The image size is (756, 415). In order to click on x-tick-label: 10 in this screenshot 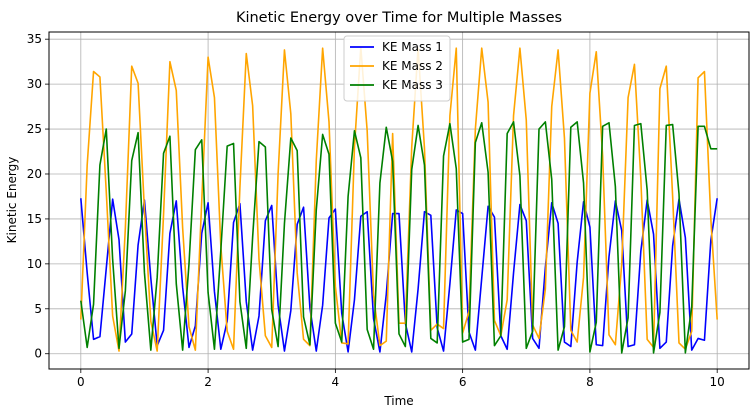, I will do `click(717, 382)`.